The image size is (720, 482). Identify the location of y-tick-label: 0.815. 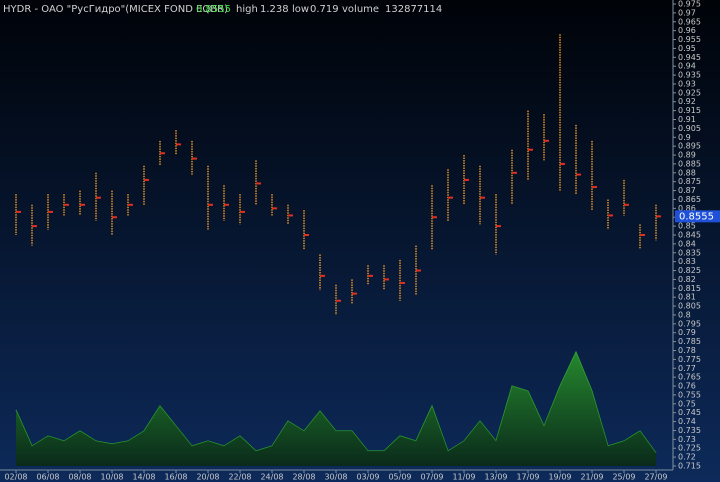
(689, 288).